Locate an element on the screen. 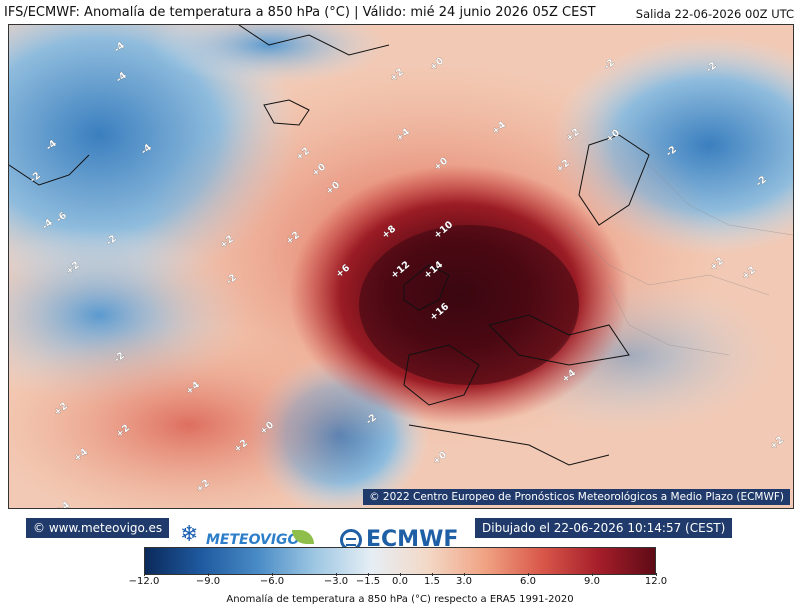  snowflake-icon: ❄ is located at coordinates (189, 534).